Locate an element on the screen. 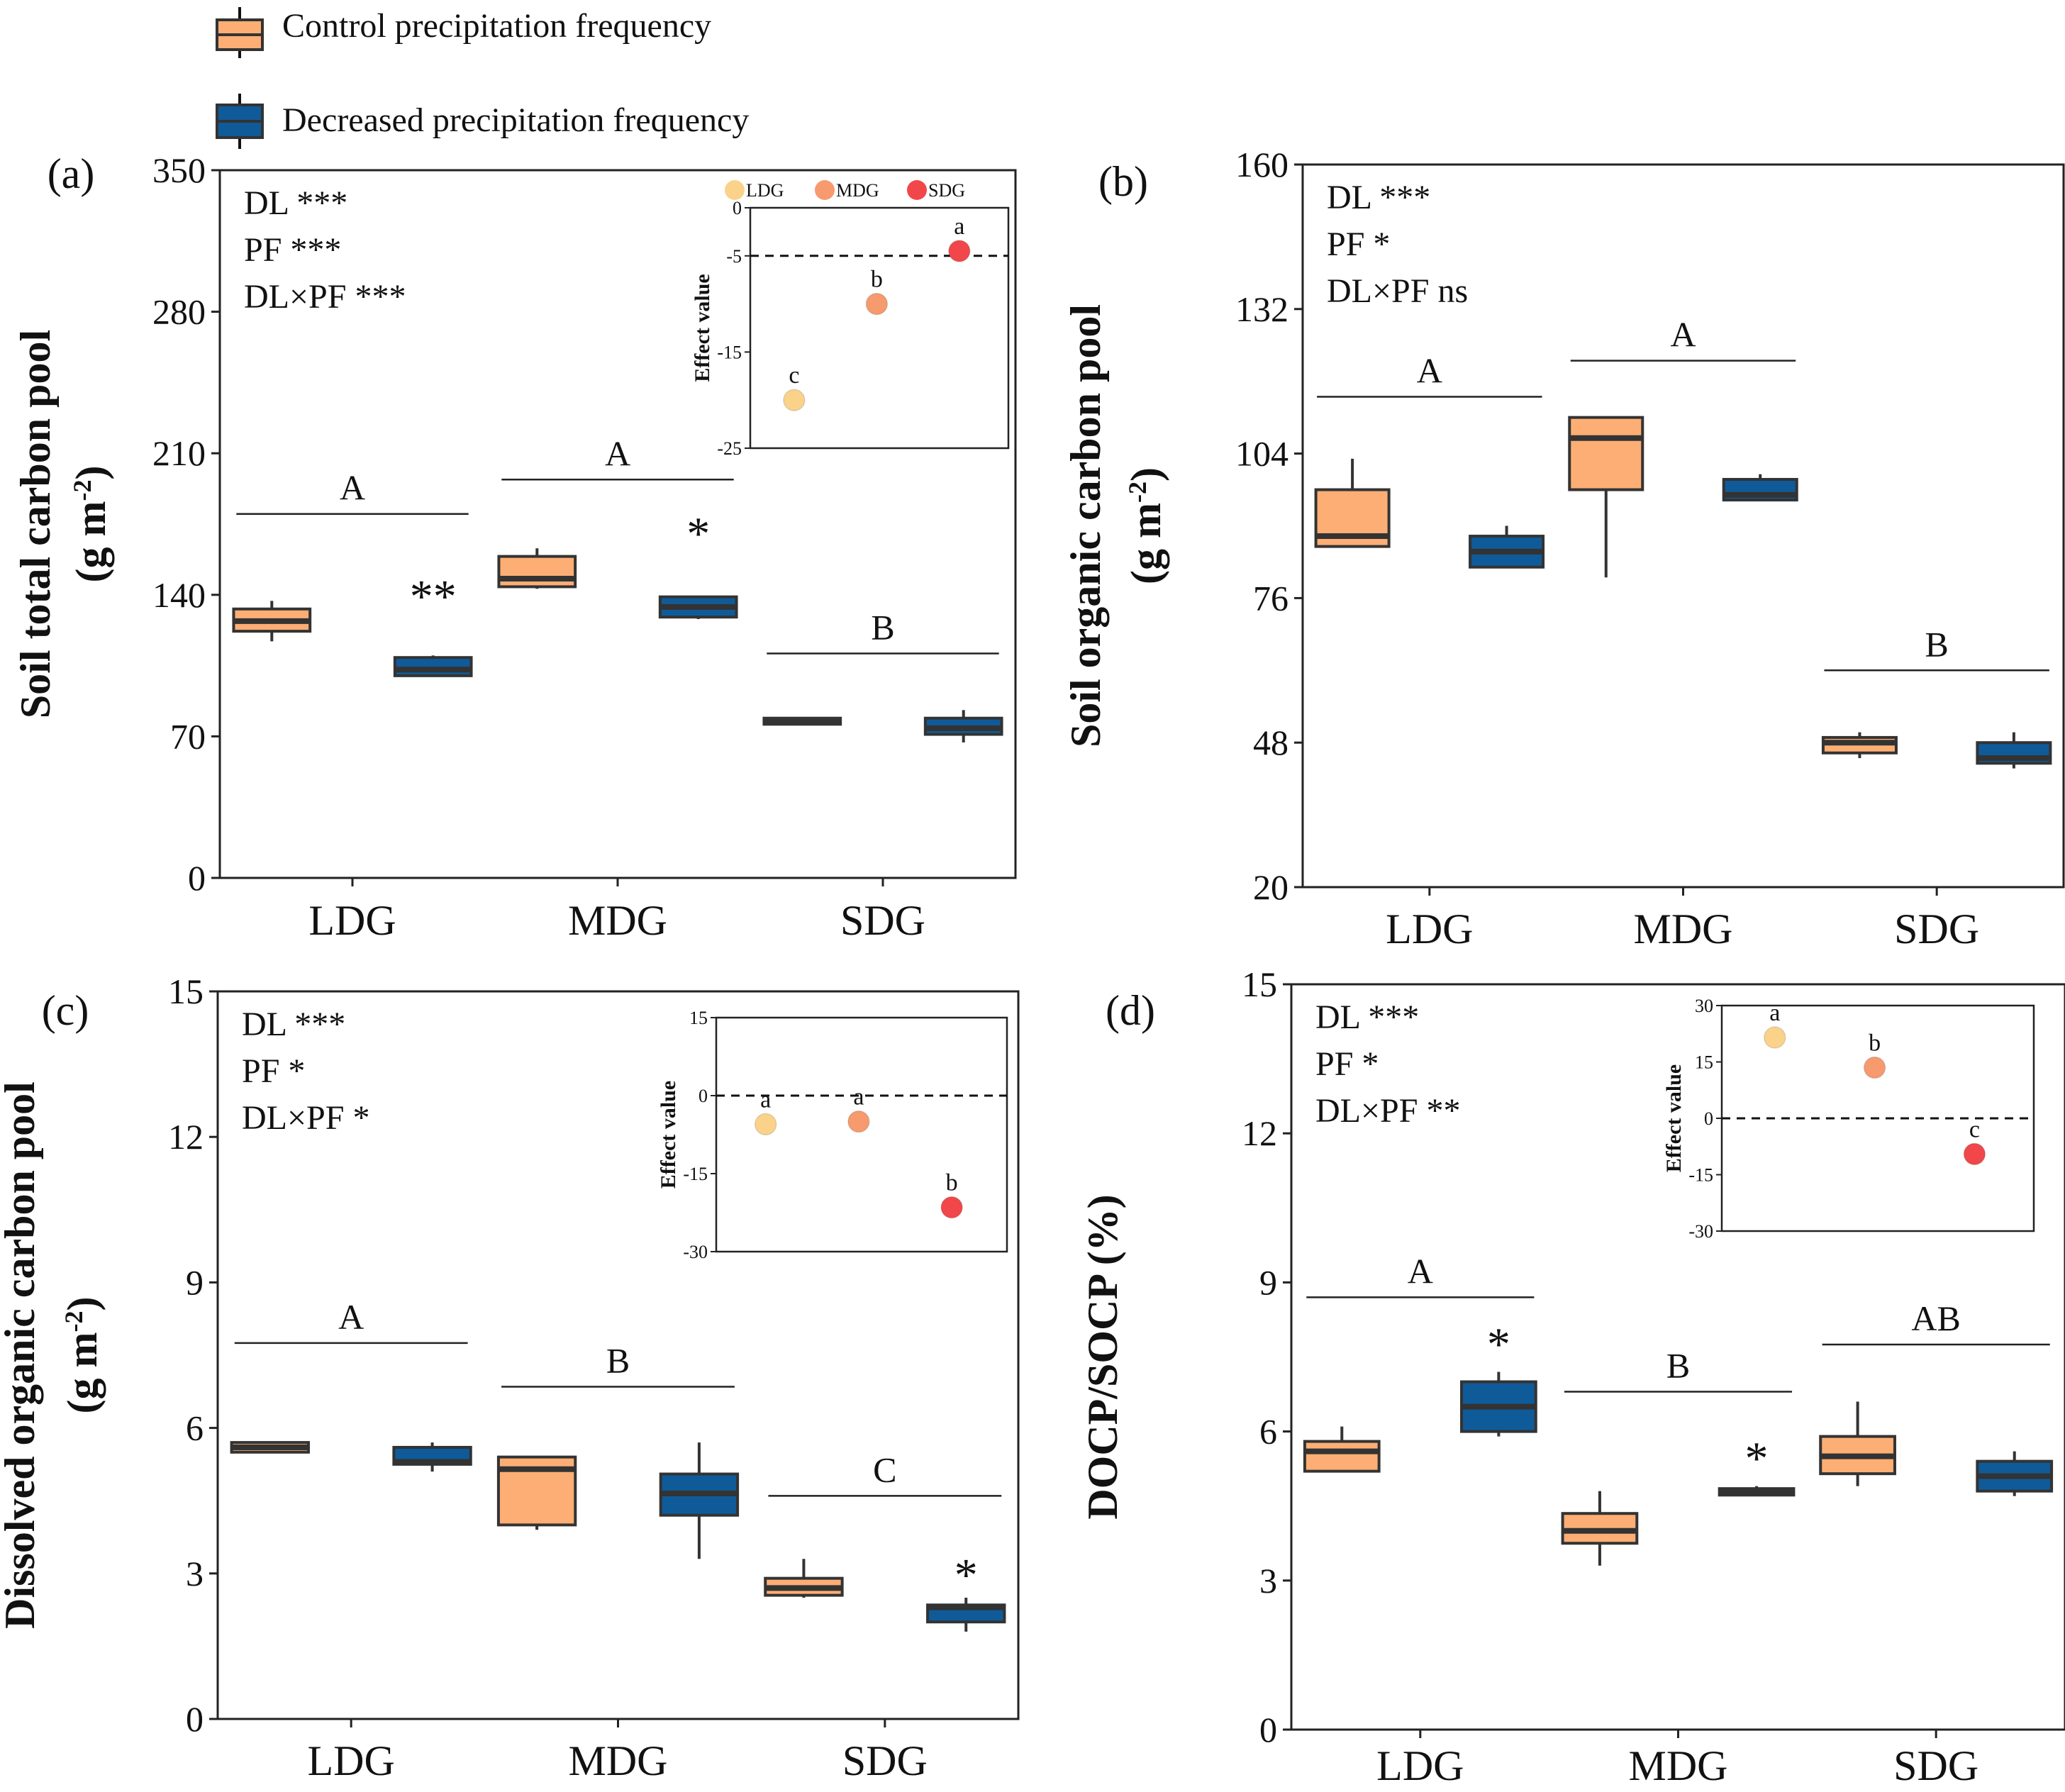  inset-legend-marker-LDG is located at coordinates (735, 190).